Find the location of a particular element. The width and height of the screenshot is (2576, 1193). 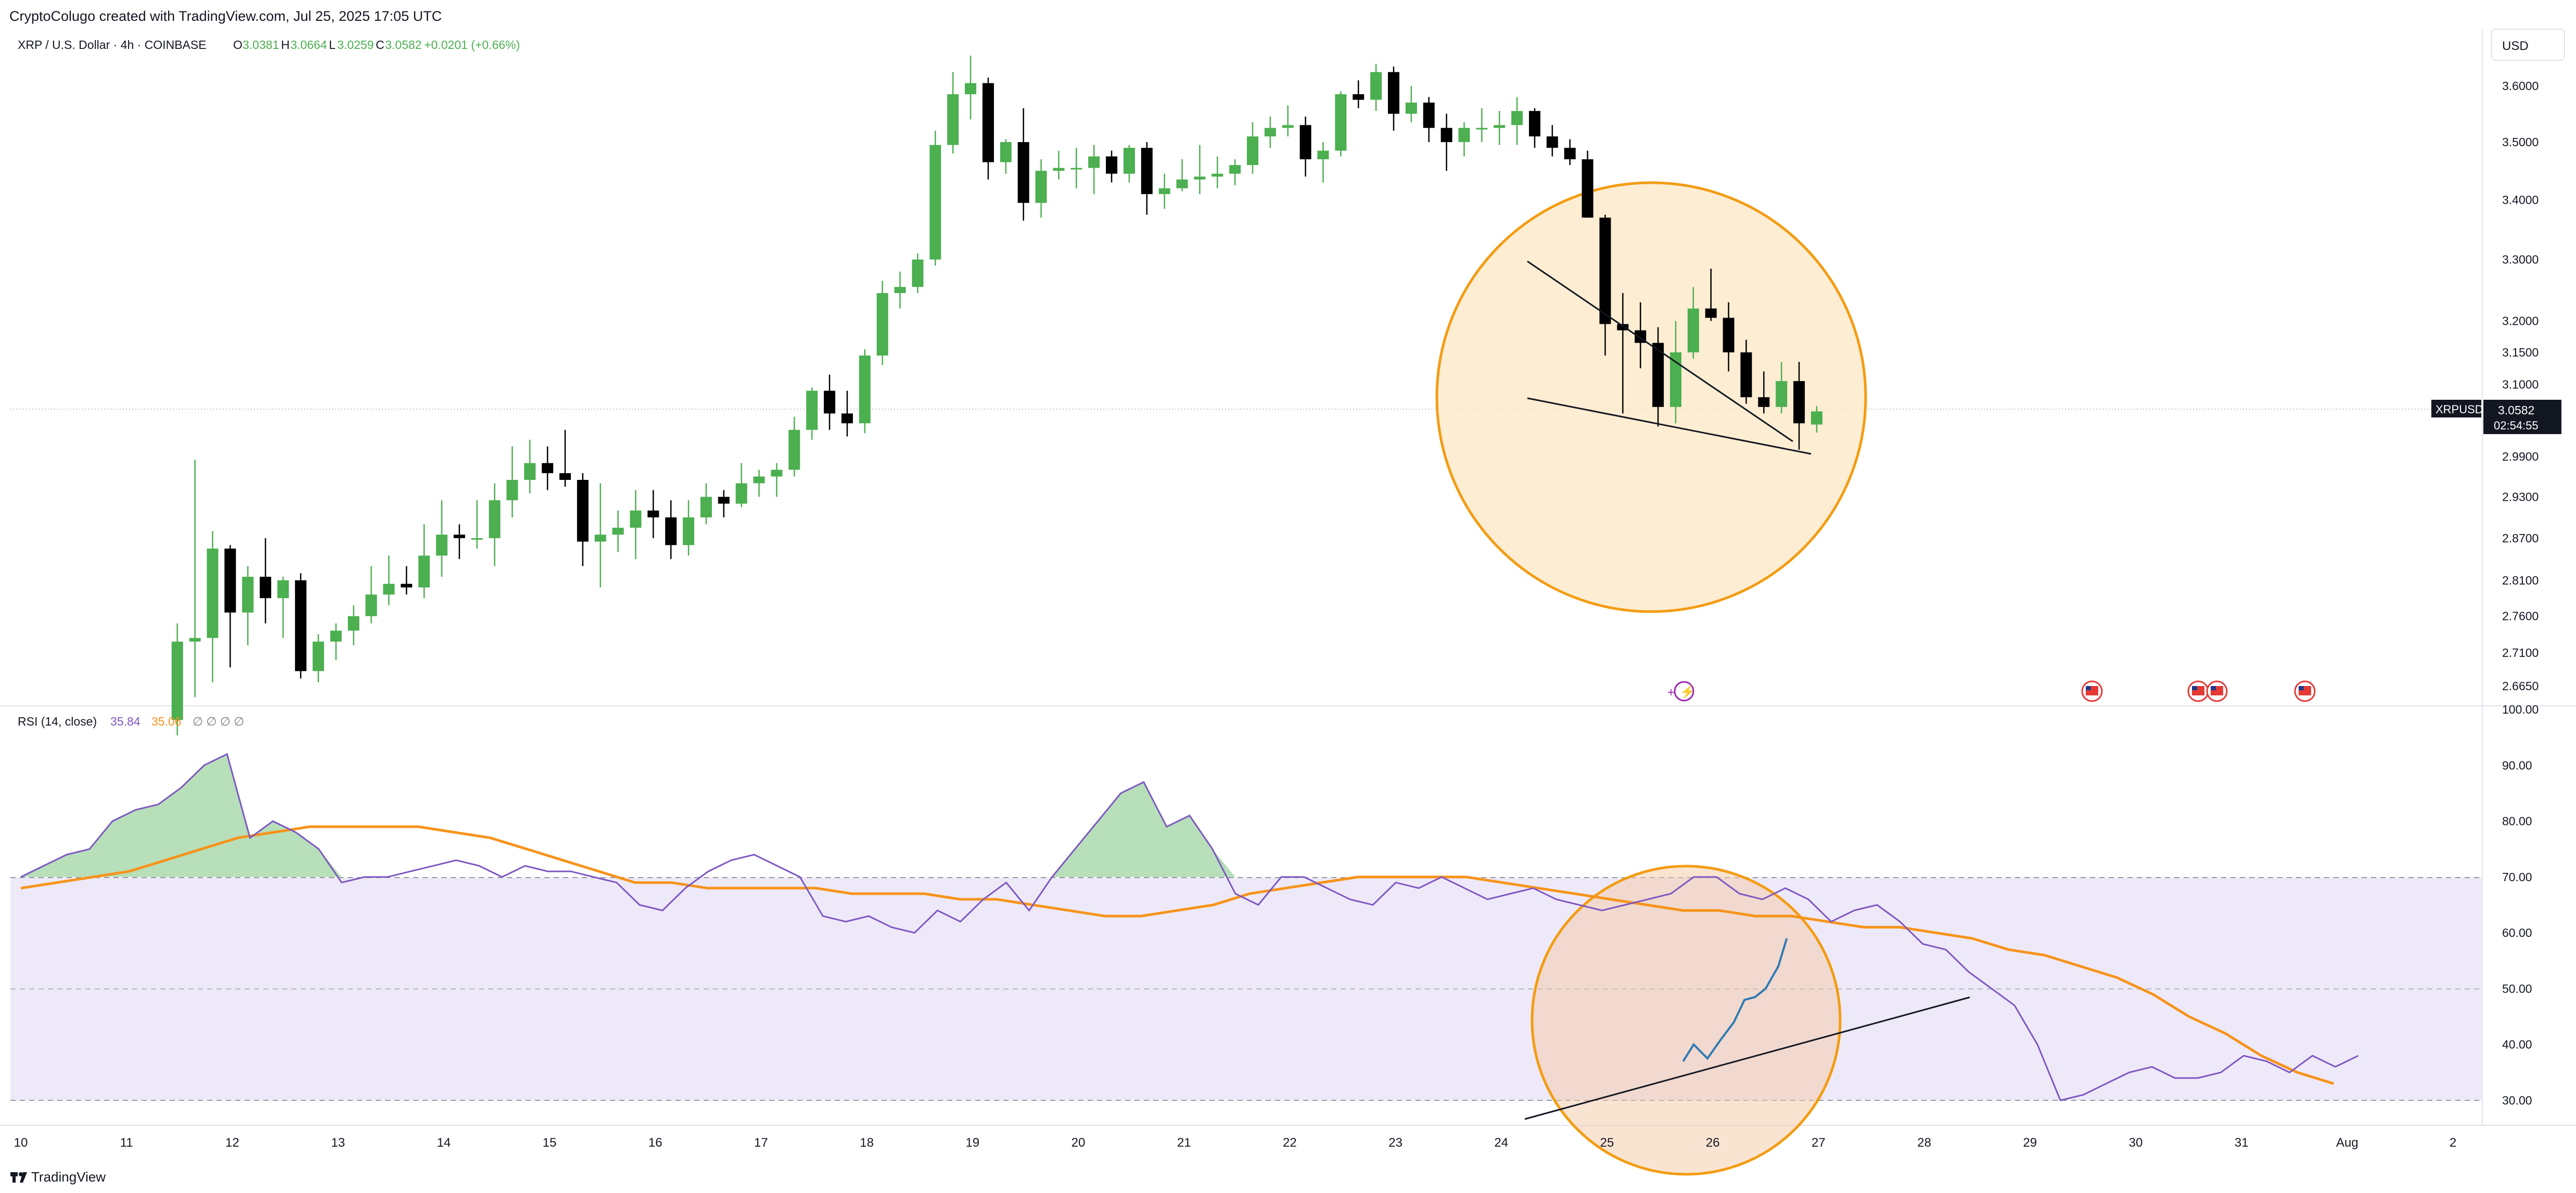

time-tick-label: 30 is located at coordinates (2136, 1143).